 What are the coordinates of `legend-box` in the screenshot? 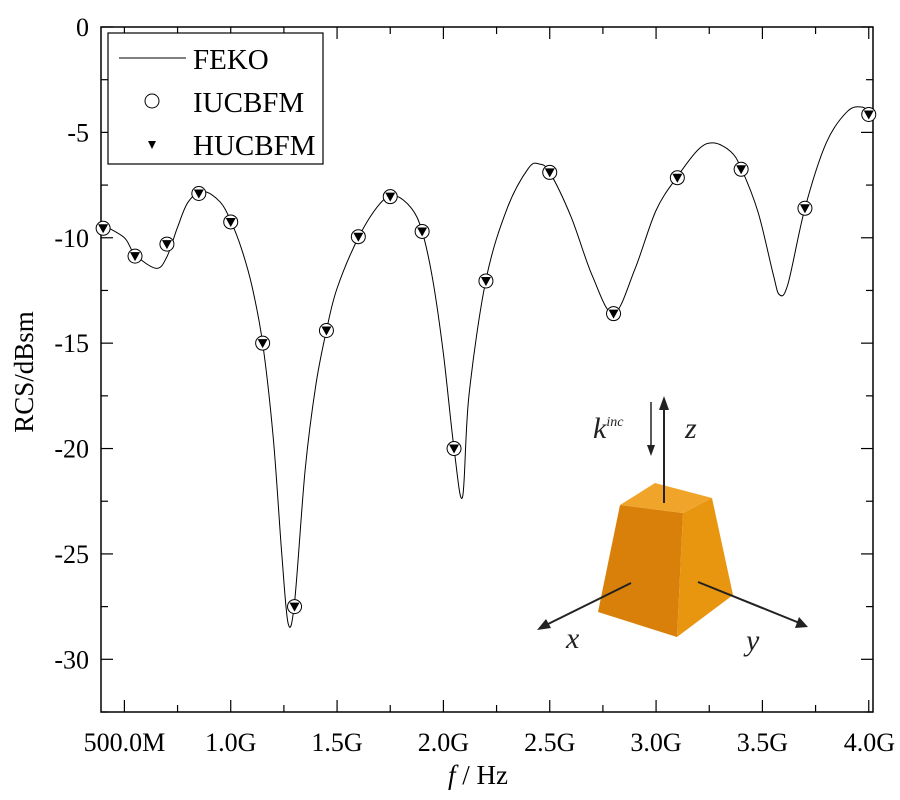 It's located at (215, 98).